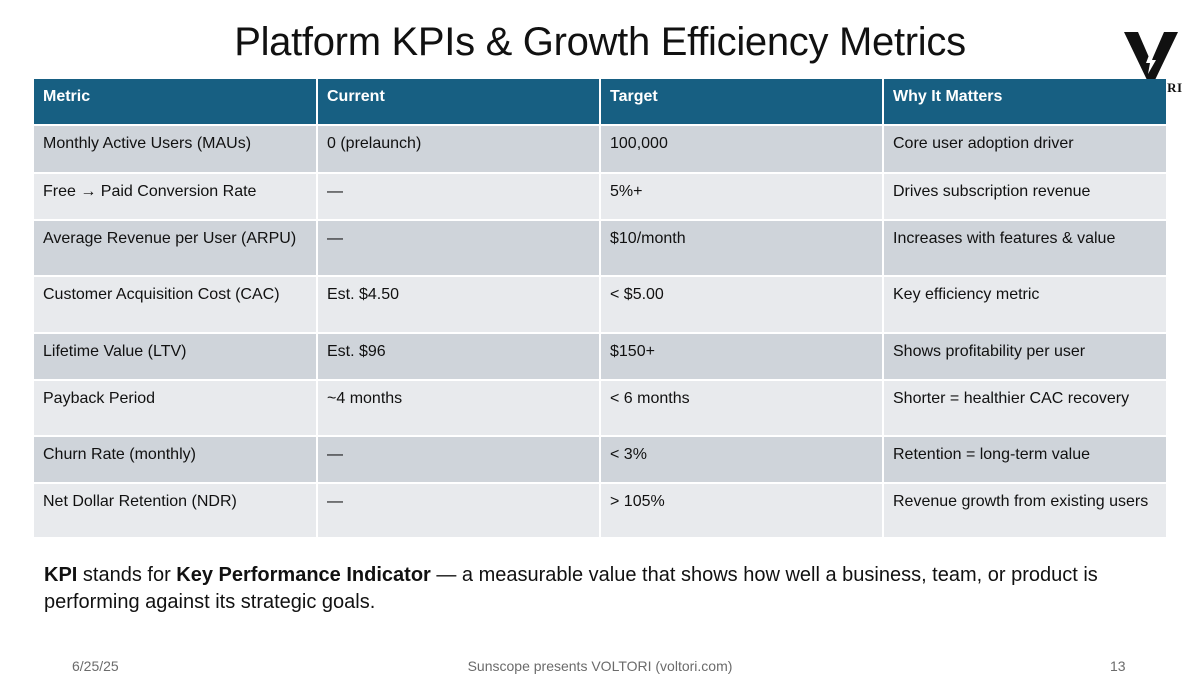 This screenshot has height=700, width=1200. What do you see at coordinates (1024, 149) in the screenshot?
I see `cell-why: Core user adoption driver` at bounding box center [1024, 149].